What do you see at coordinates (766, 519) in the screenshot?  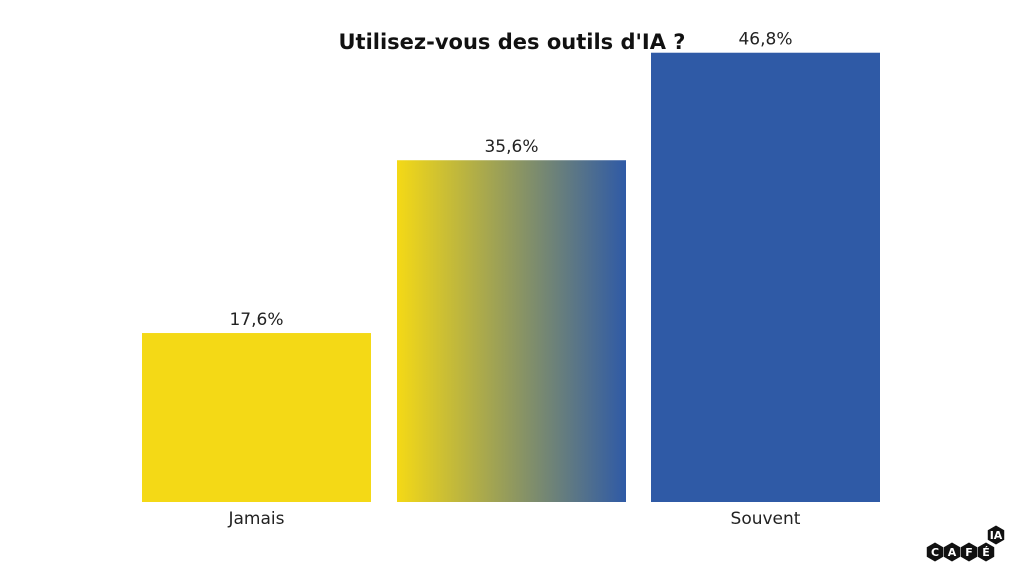 I see `category-label-2: Souvent` at bounding box center [766, 519].